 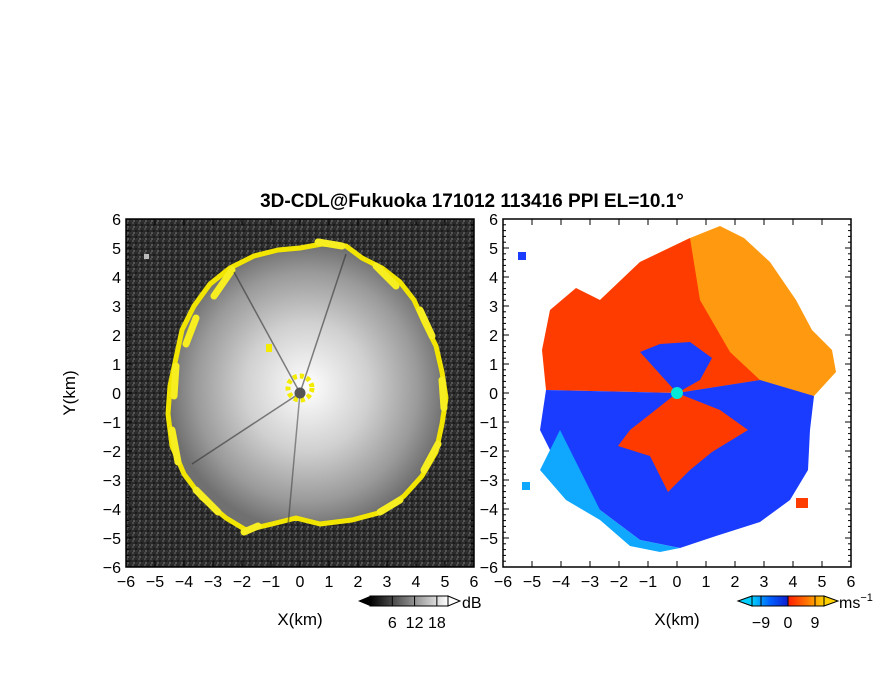 I want to click on left-colorbar: 6 12 18 dB, so click(x=420, y=613).